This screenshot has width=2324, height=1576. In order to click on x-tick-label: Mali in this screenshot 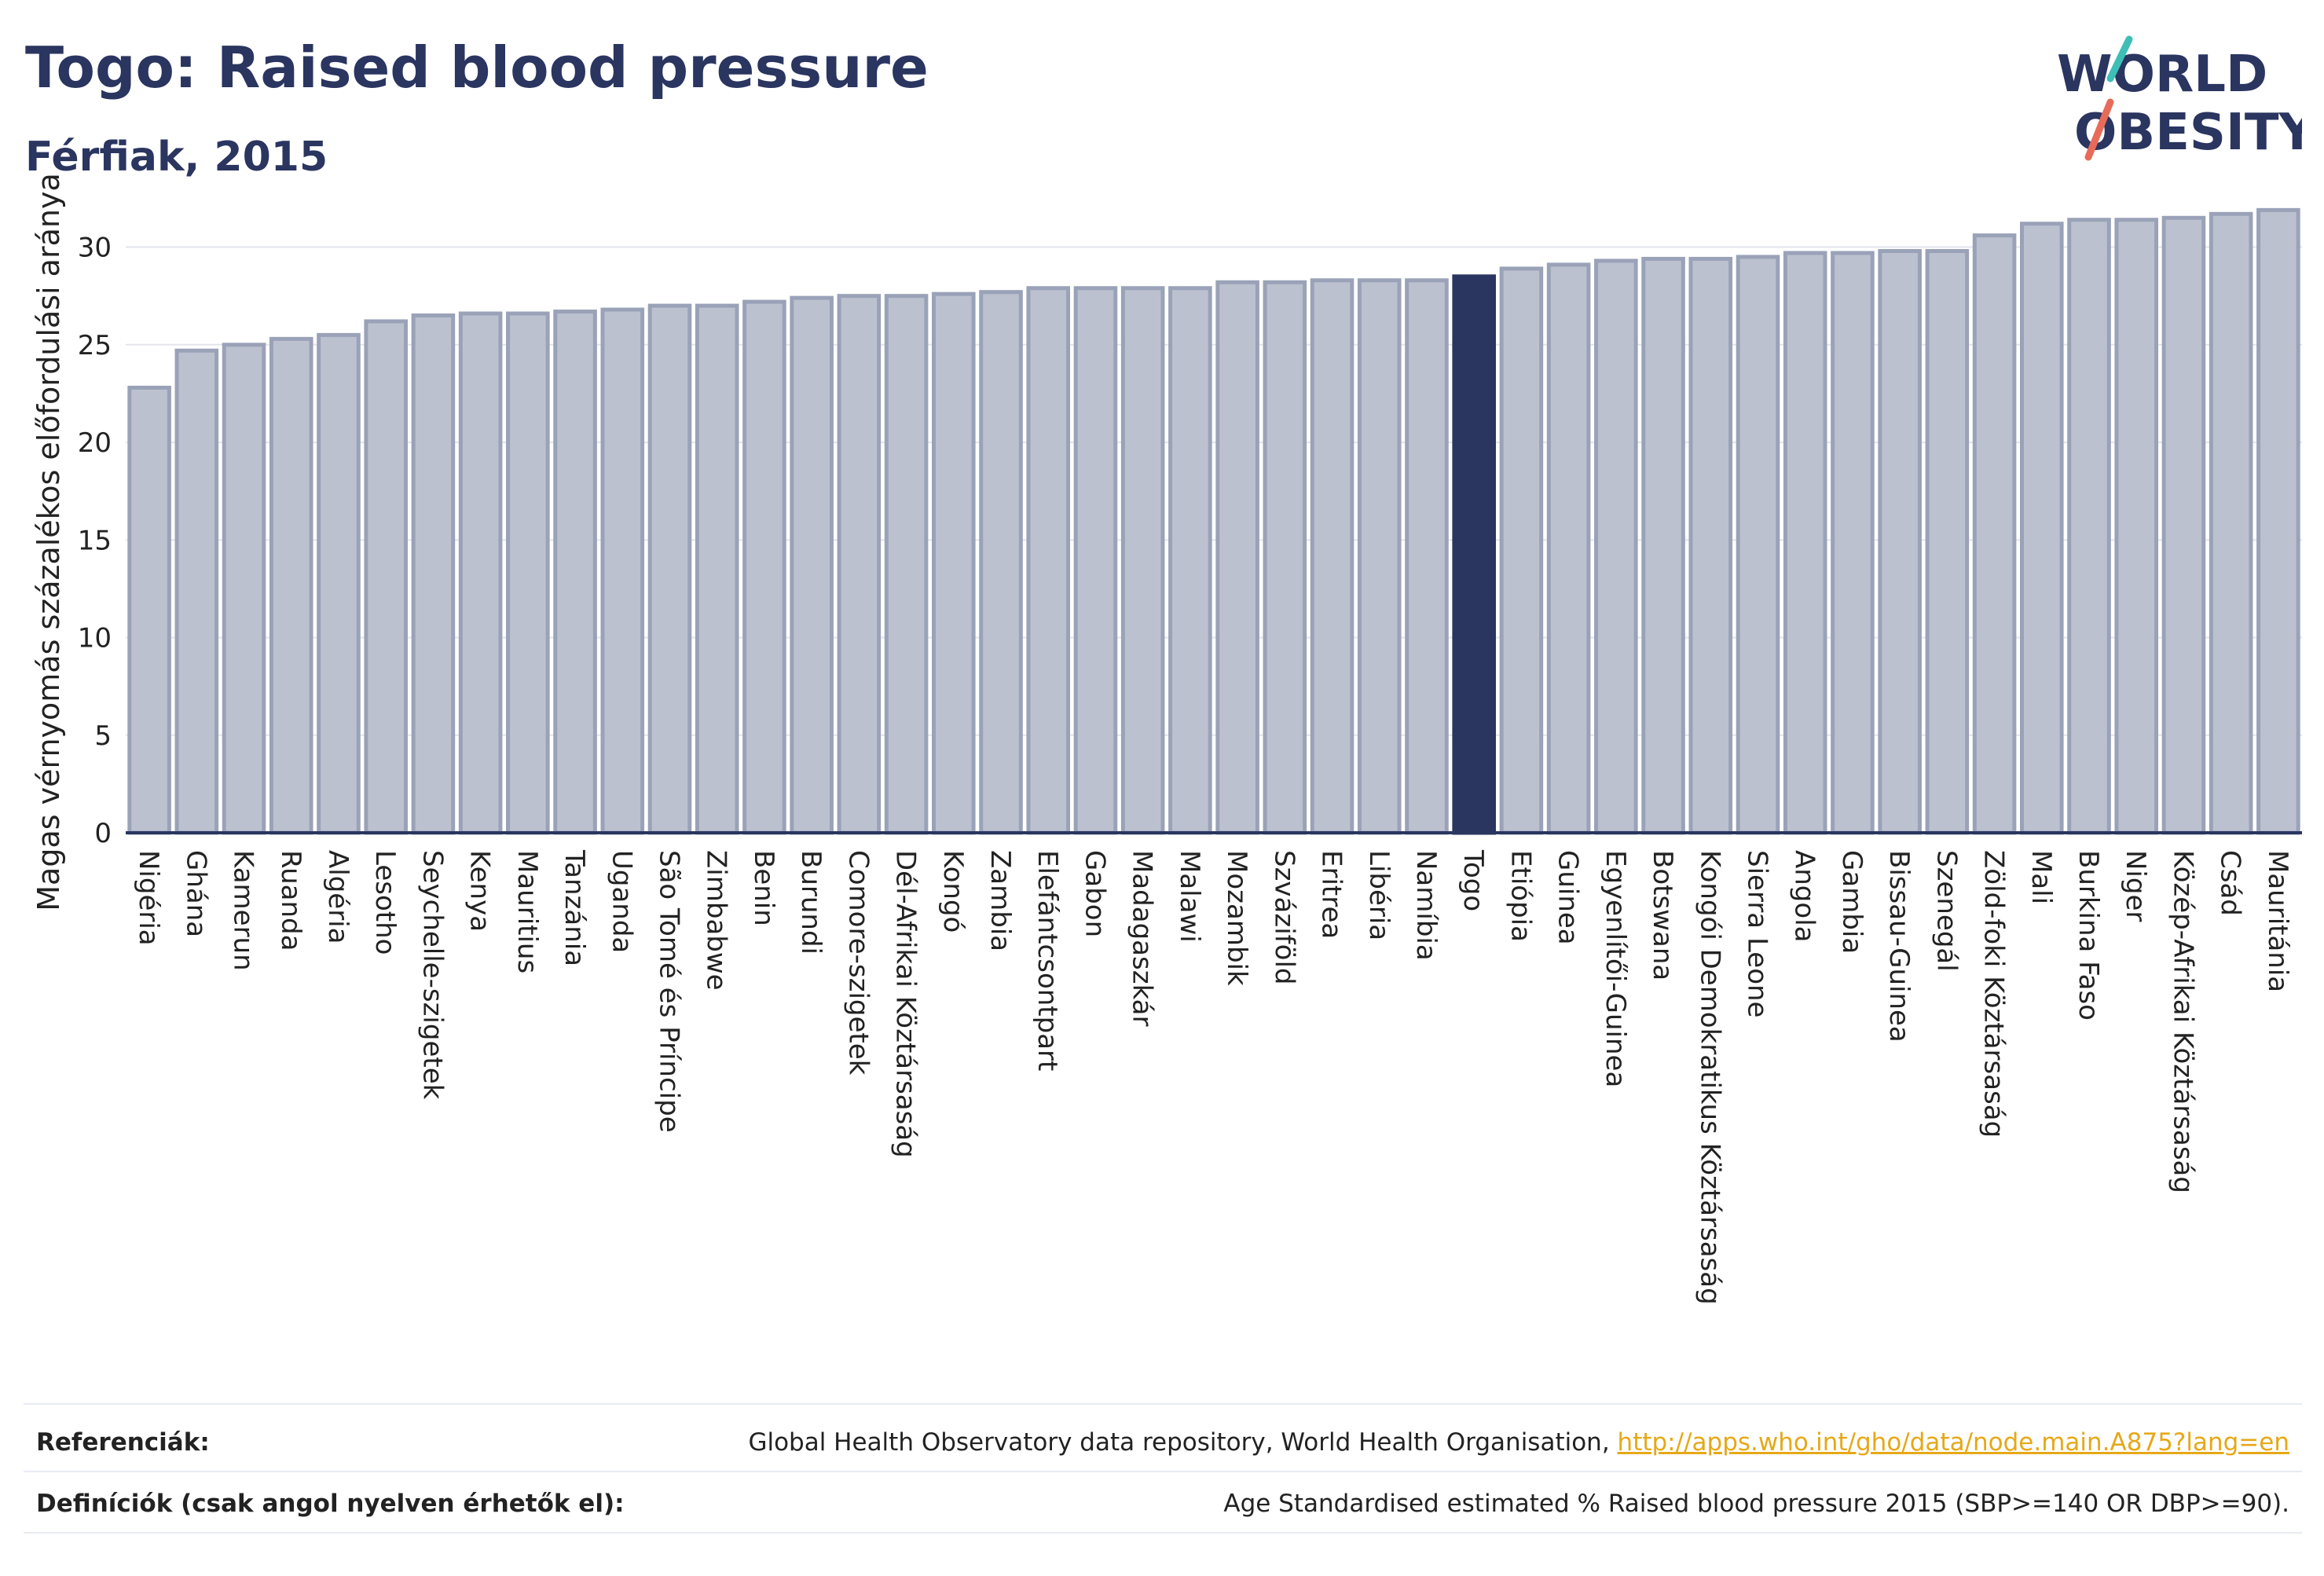, I will do `click(2041, 877)`.